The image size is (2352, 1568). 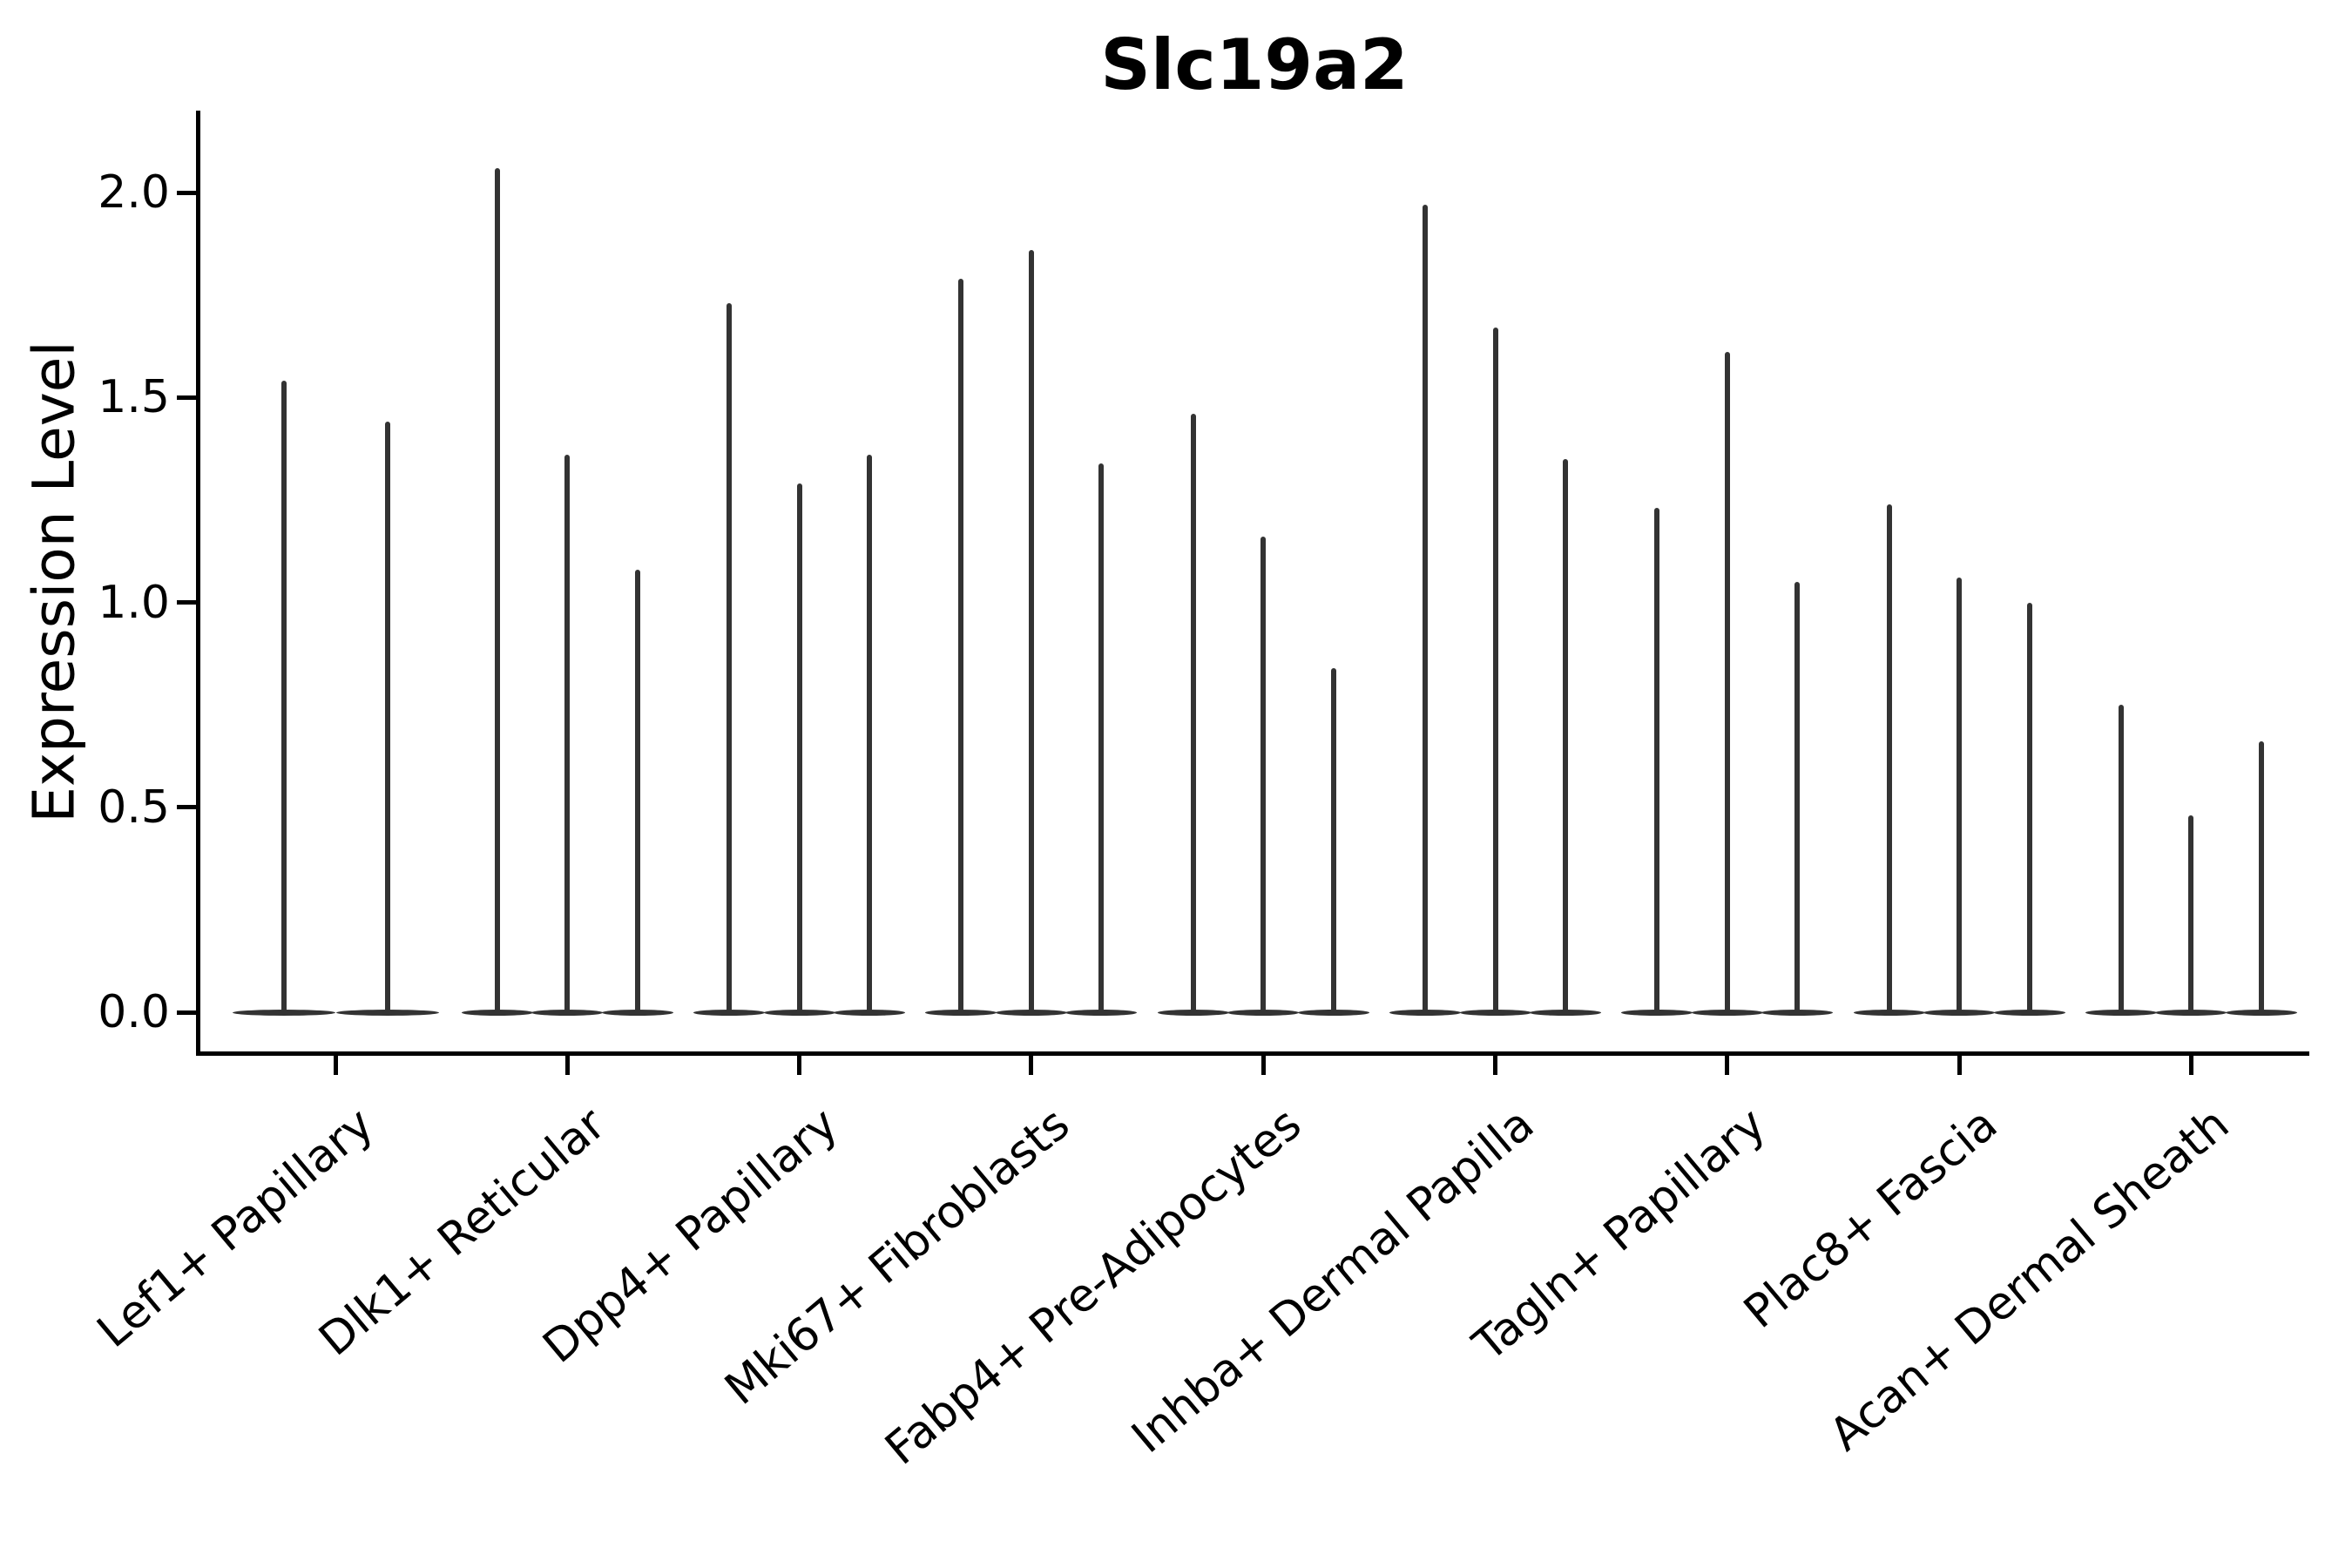 I want to click on y-tick-label: 0.5, so click(x=134, y=807).